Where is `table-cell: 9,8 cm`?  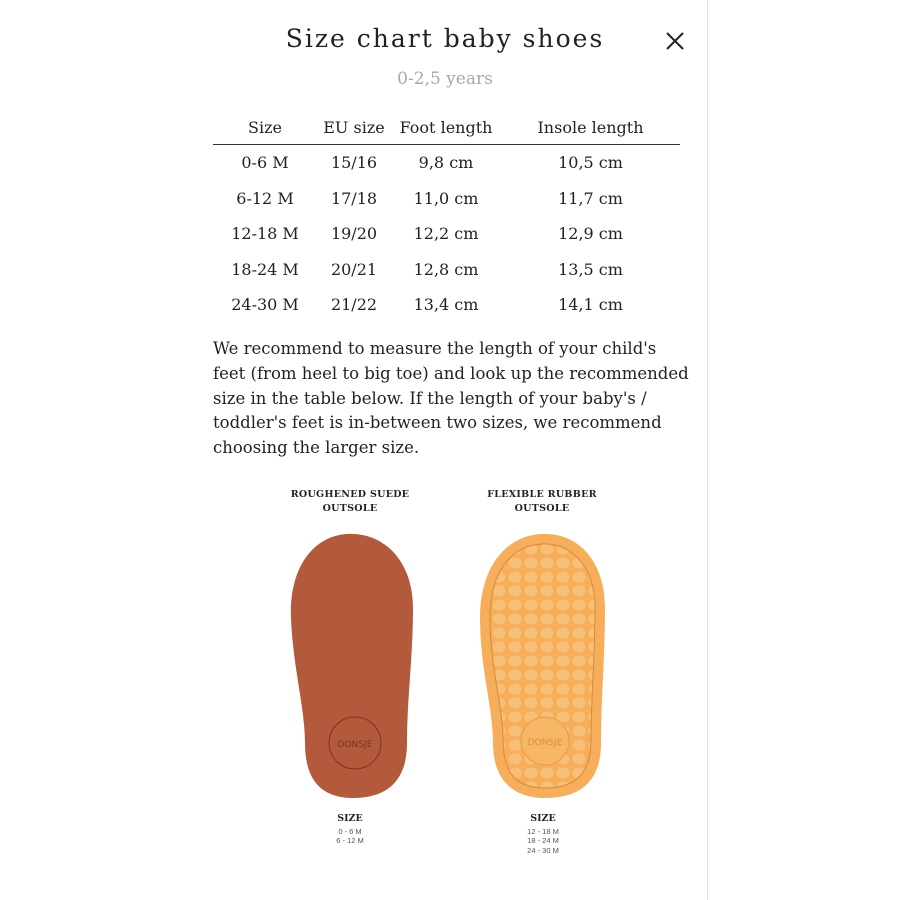 table-cell: 9,8 cm is located at coordinates (446, 163).